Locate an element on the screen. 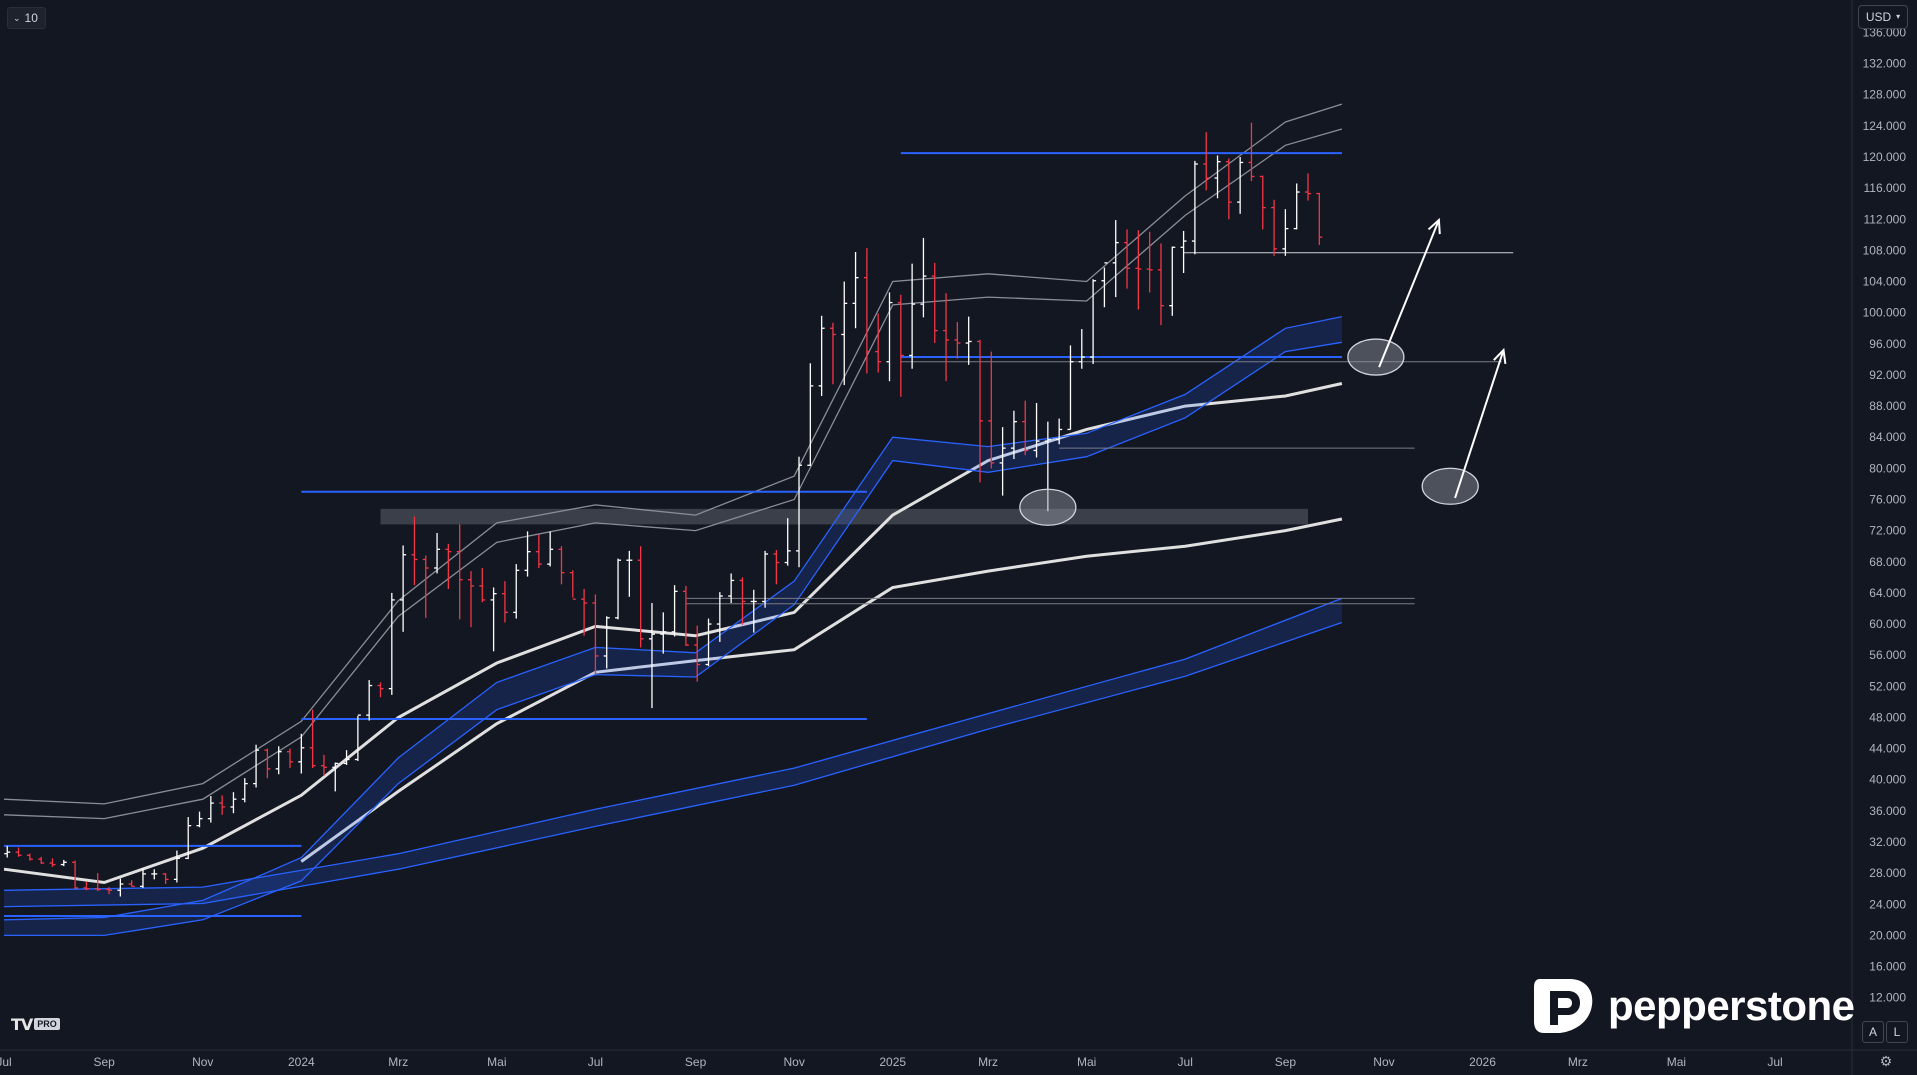 The height and width of the screenshot is (1075, 1917). settings-gear-icon: ⚙ is located at coordinates (1886, 1061).